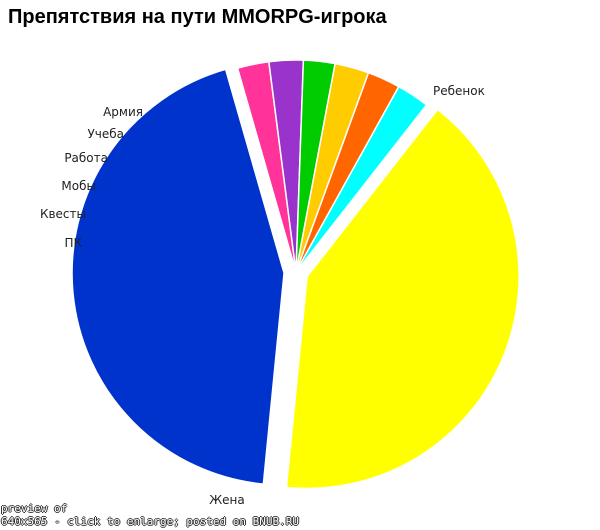  Describe the element at coordinates (86, 158) in the screenshot. I see `pie-label-6: Работа` at that location.